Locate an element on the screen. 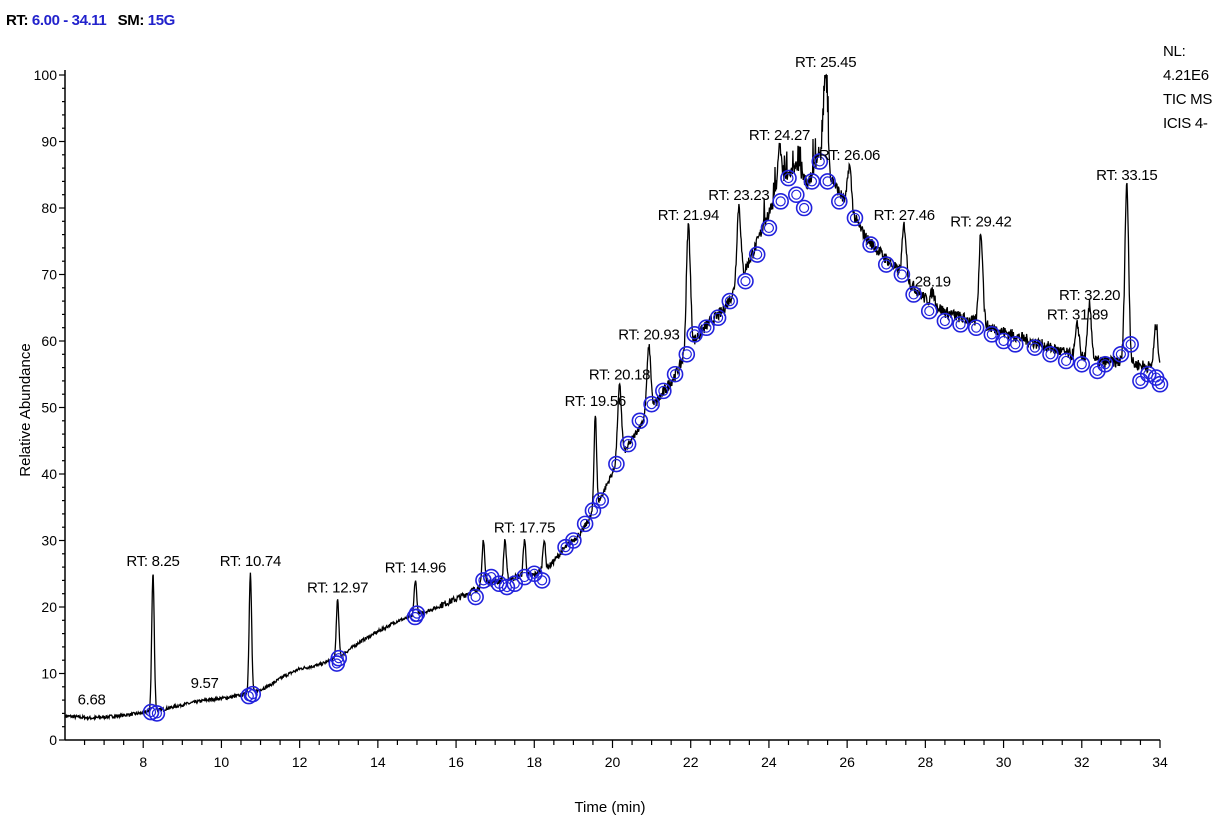 This screenshot has height=823, width=1216. x-axis-title: Time (min) is located at coordinates (609, 807).